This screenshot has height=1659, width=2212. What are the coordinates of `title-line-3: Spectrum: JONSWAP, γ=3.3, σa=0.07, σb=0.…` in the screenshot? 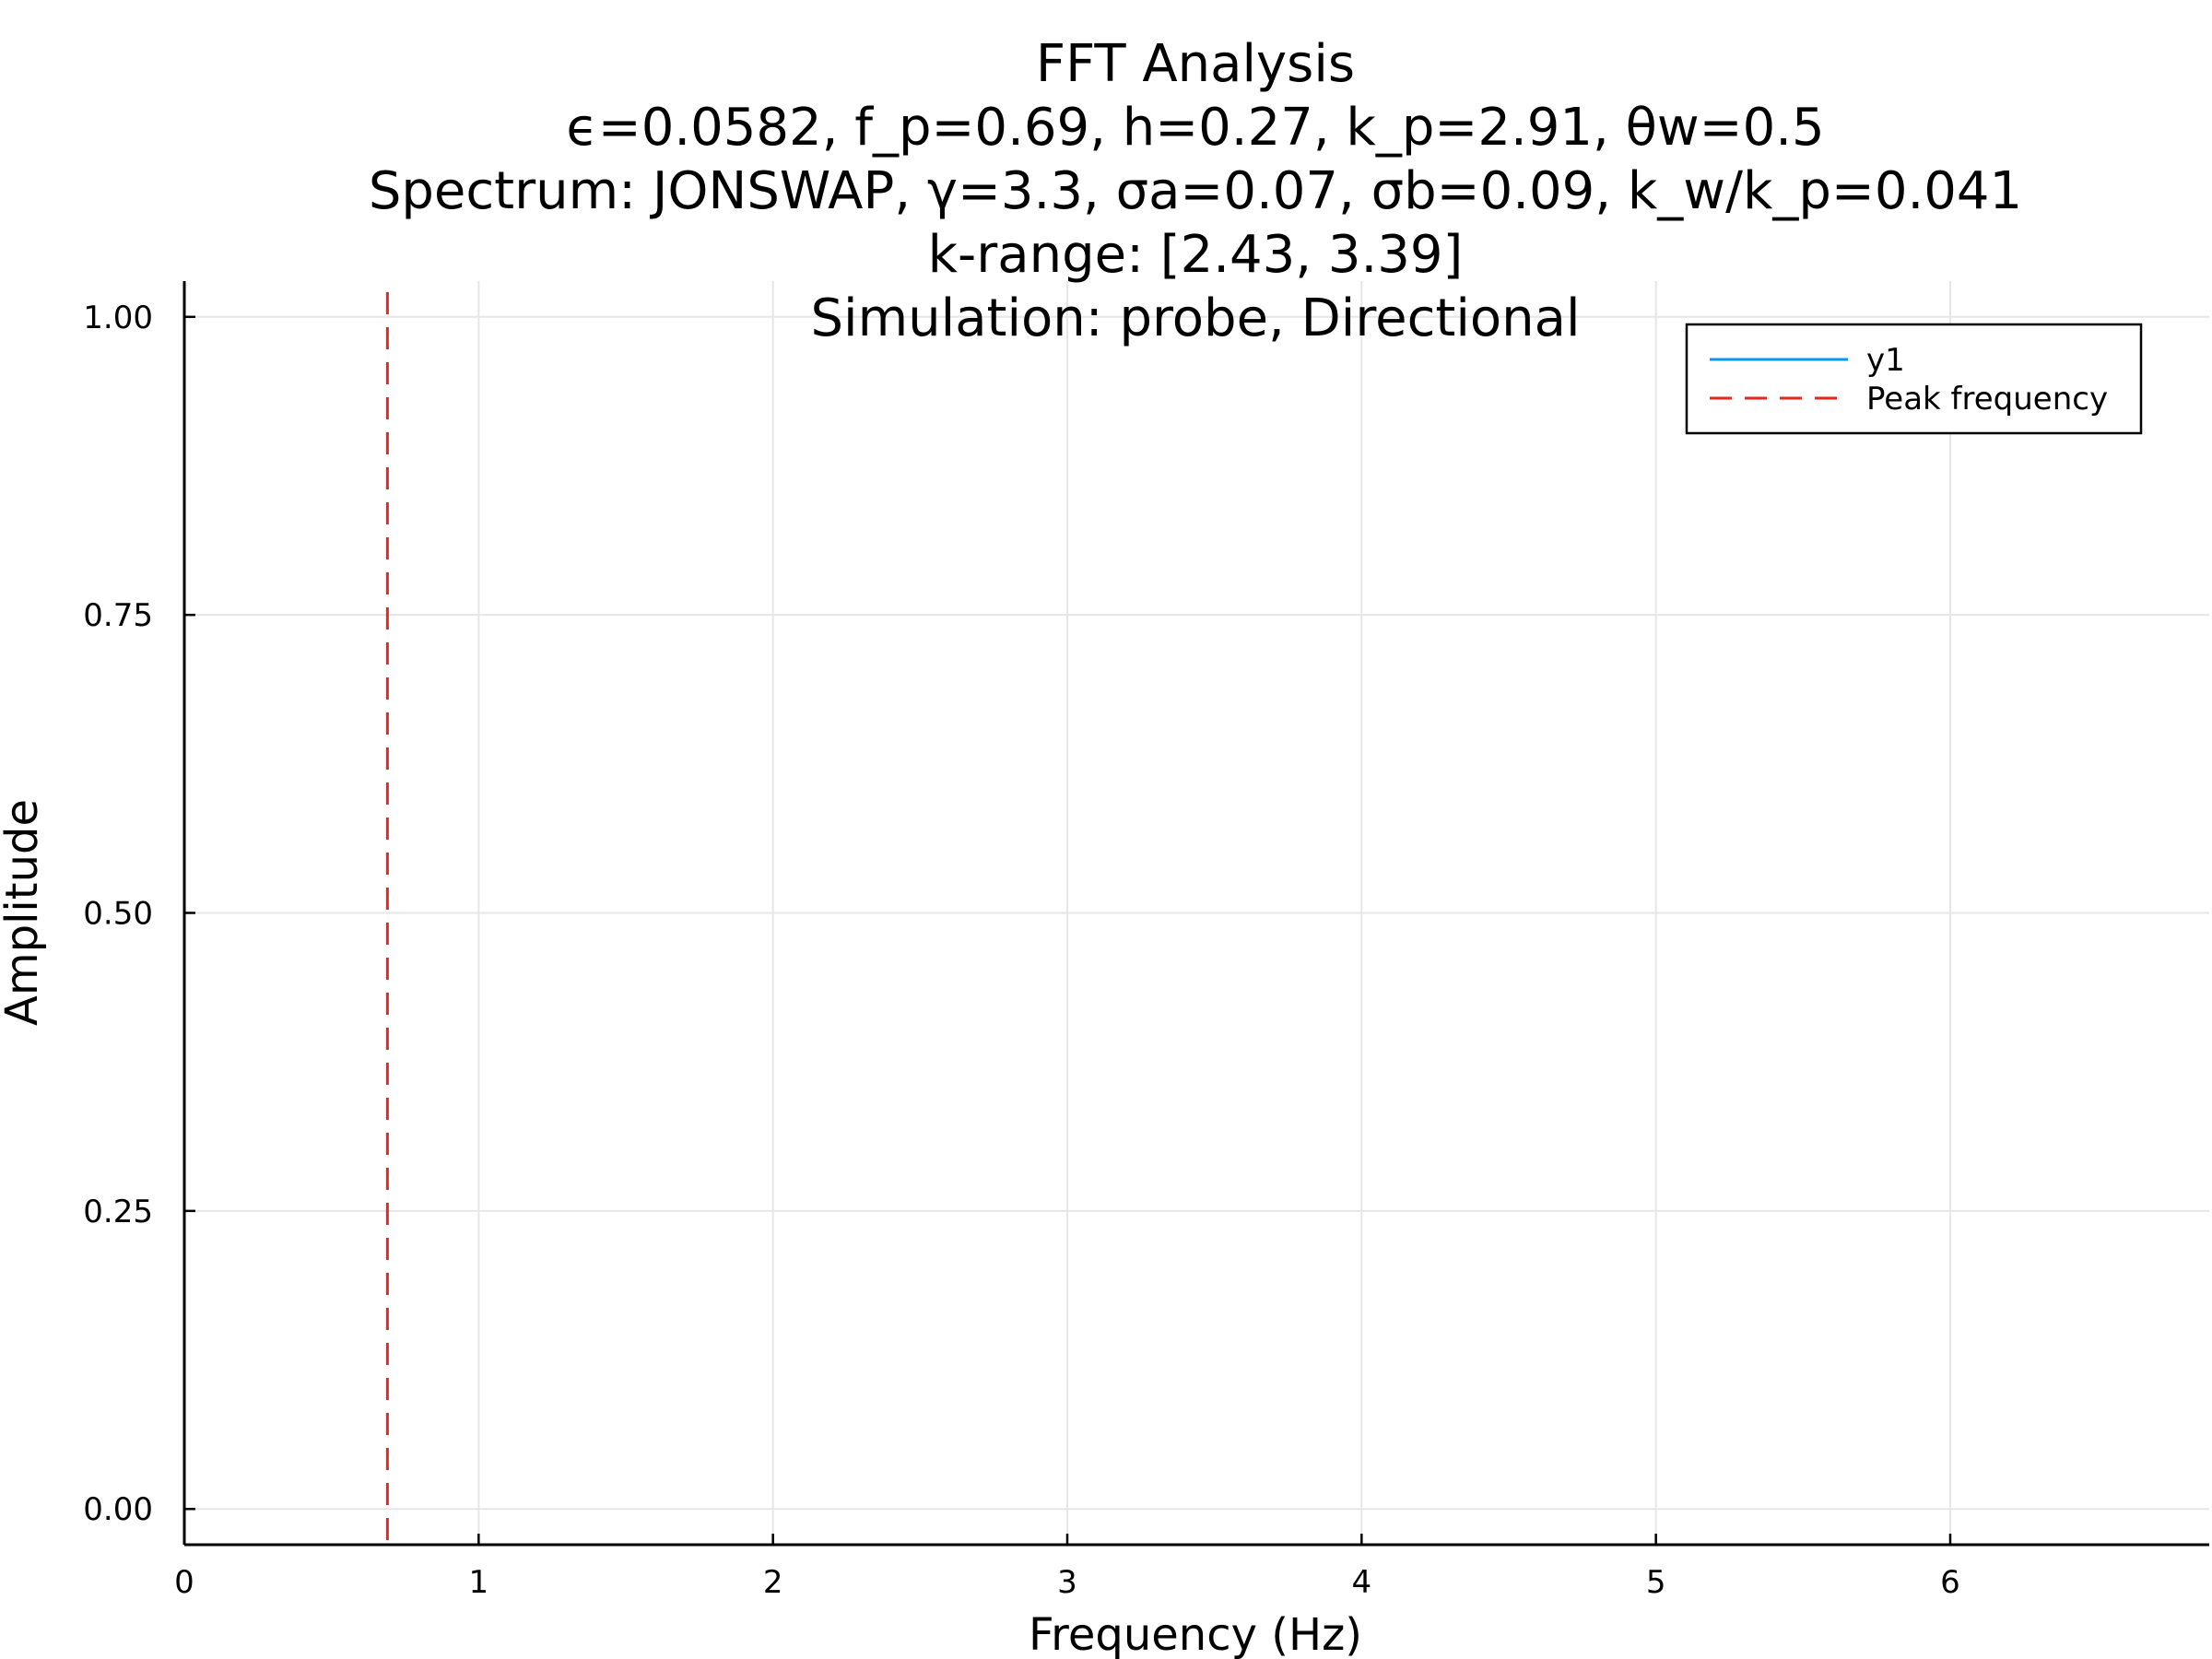 It's located at (1195, 191).